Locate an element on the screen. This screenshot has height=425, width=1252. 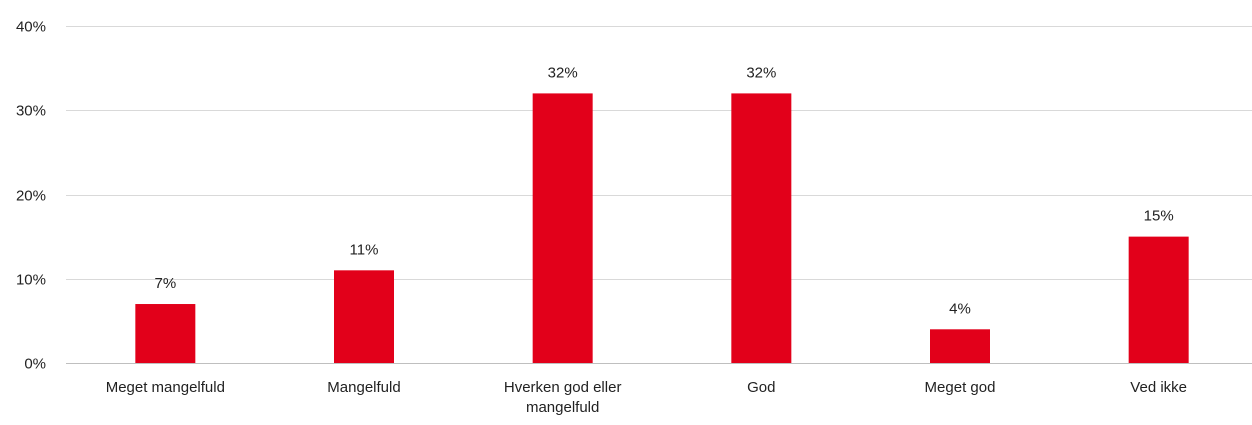
y-tick-label: 10% is located at coordinates (31, 280).